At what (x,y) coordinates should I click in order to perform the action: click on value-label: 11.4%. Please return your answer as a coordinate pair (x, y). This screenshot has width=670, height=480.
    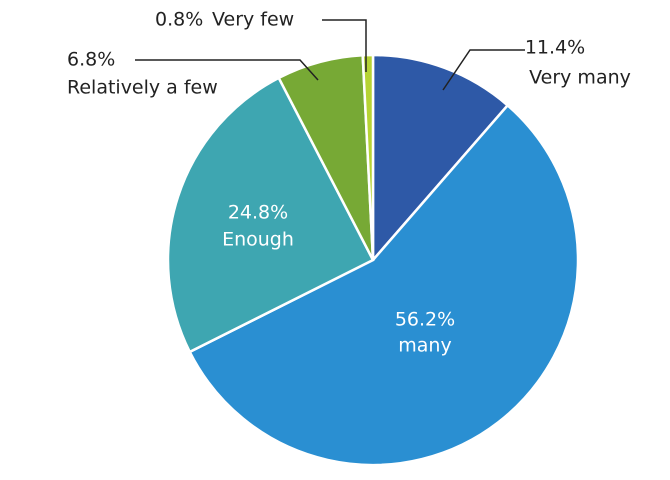
    Looking at the image, I should click on (555, 48).